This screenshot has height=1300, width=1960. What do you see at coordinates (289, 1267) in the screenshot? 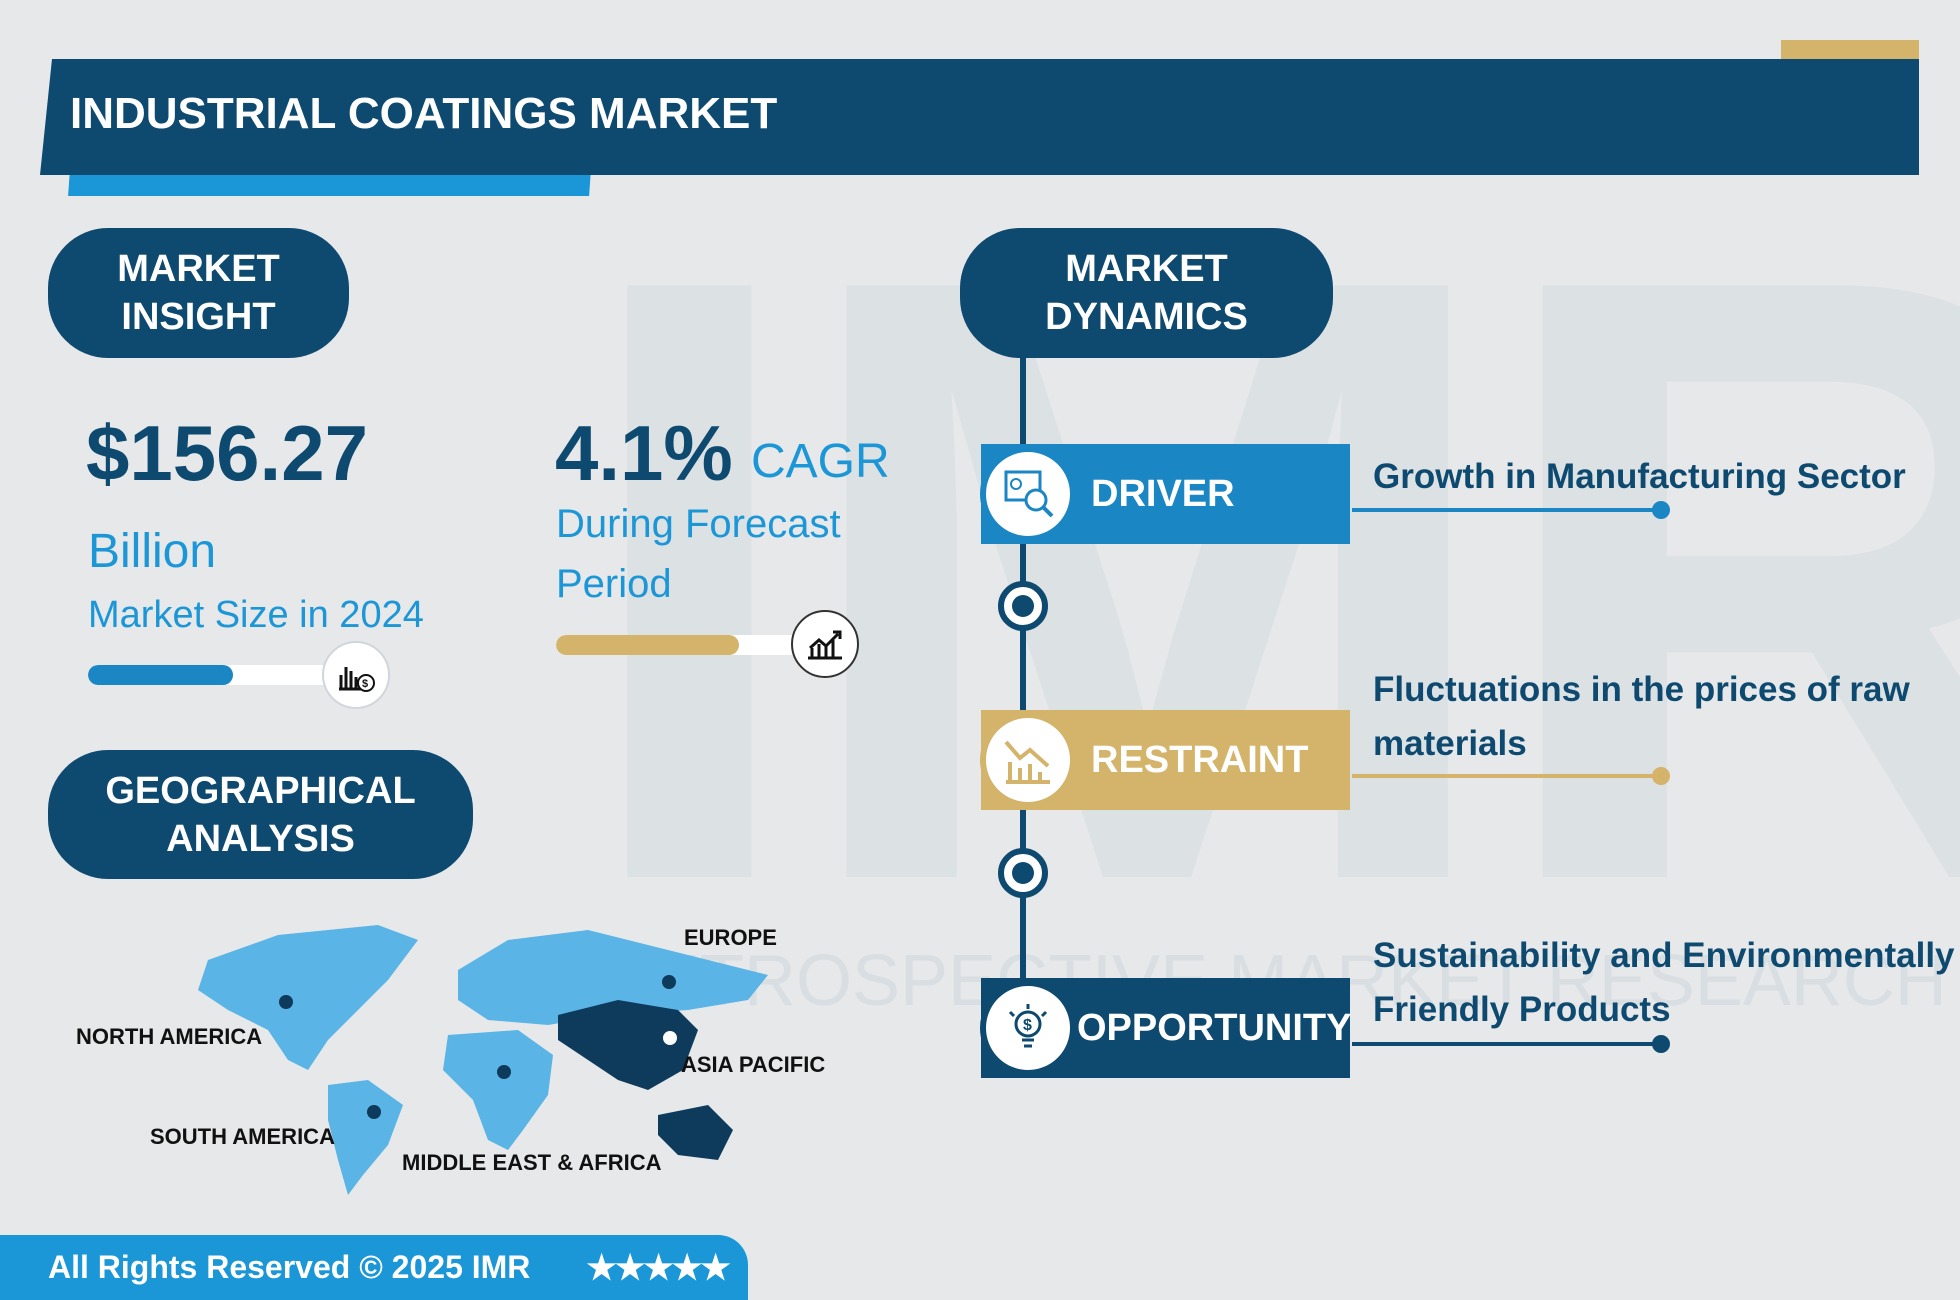
I see `copyright-text: All Rights Reserved © 2025 IMR` at bounding box center [289, 1267].